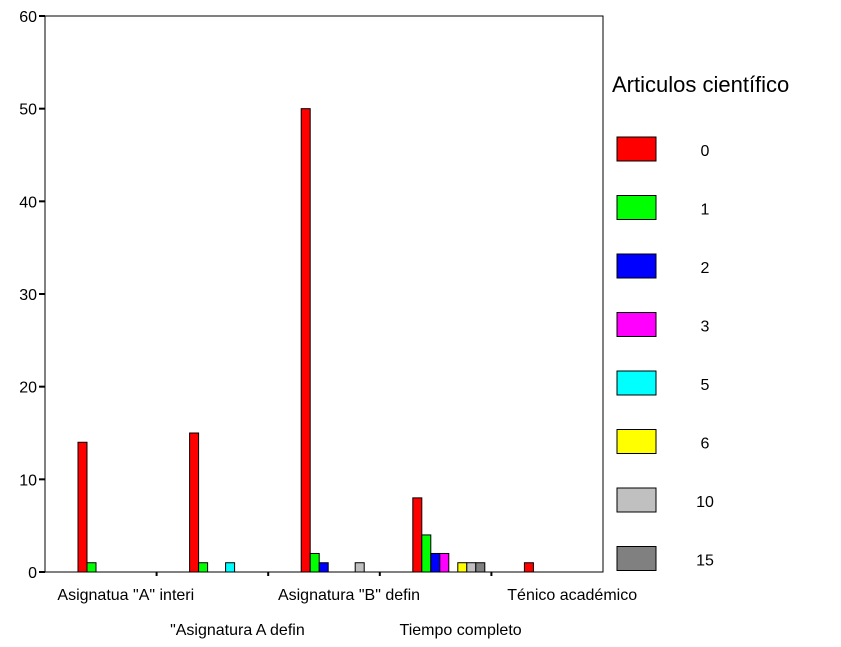  I want to click on bar-0-cat2, so click(305, 340).